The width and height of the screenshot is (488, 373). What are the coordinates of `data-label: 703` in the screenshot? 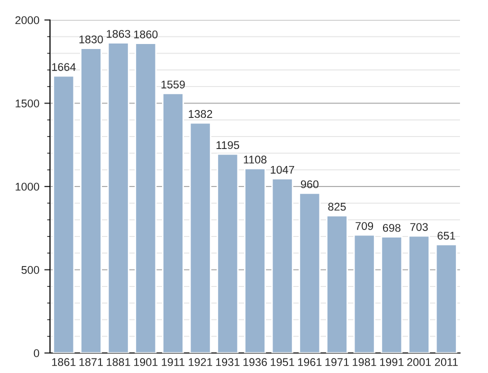 It's located at (419, 227).